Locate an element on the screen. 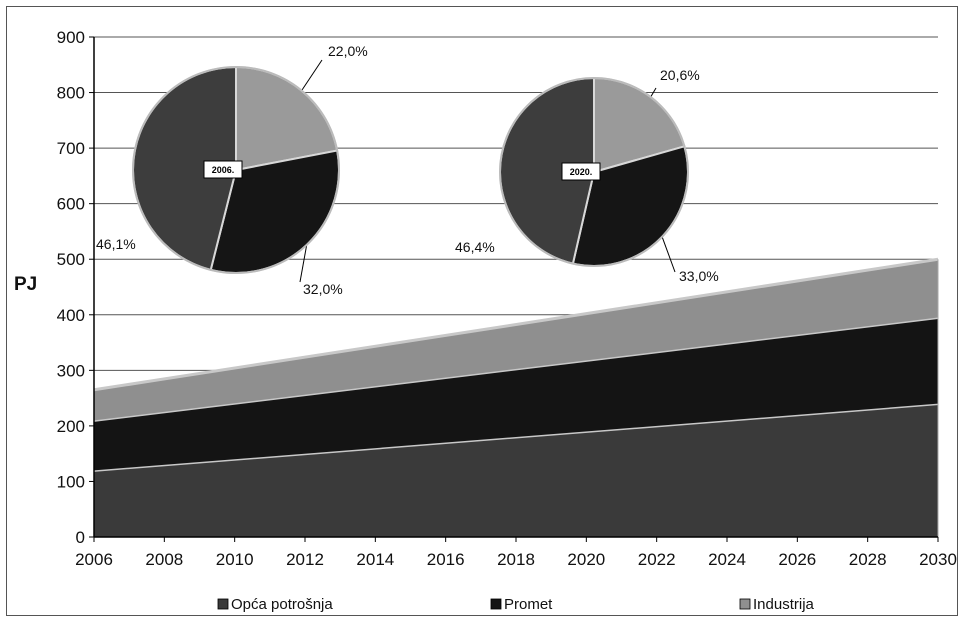 The height and width of the screenshot is (622, 964). y-tick-label: 0 is located at coordinates (80, 537).